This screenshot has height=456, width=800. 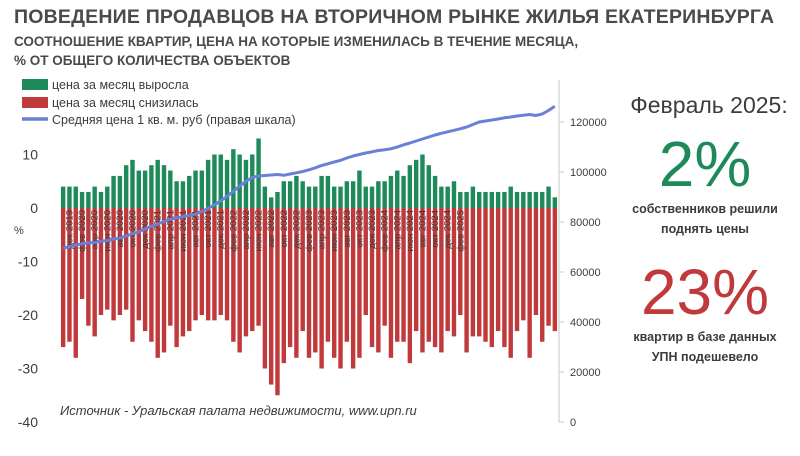 What do you see at coordinates (705, 164) in the screenshot?
I see `raised-share-value: 2%` at bounding box center [705, 164].